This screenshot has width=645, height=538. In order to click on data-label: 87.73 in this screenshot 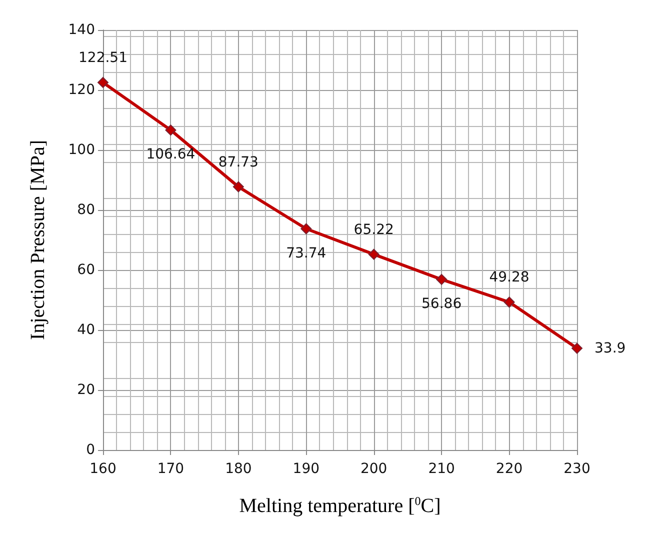, I will do `click(238, 162)`.